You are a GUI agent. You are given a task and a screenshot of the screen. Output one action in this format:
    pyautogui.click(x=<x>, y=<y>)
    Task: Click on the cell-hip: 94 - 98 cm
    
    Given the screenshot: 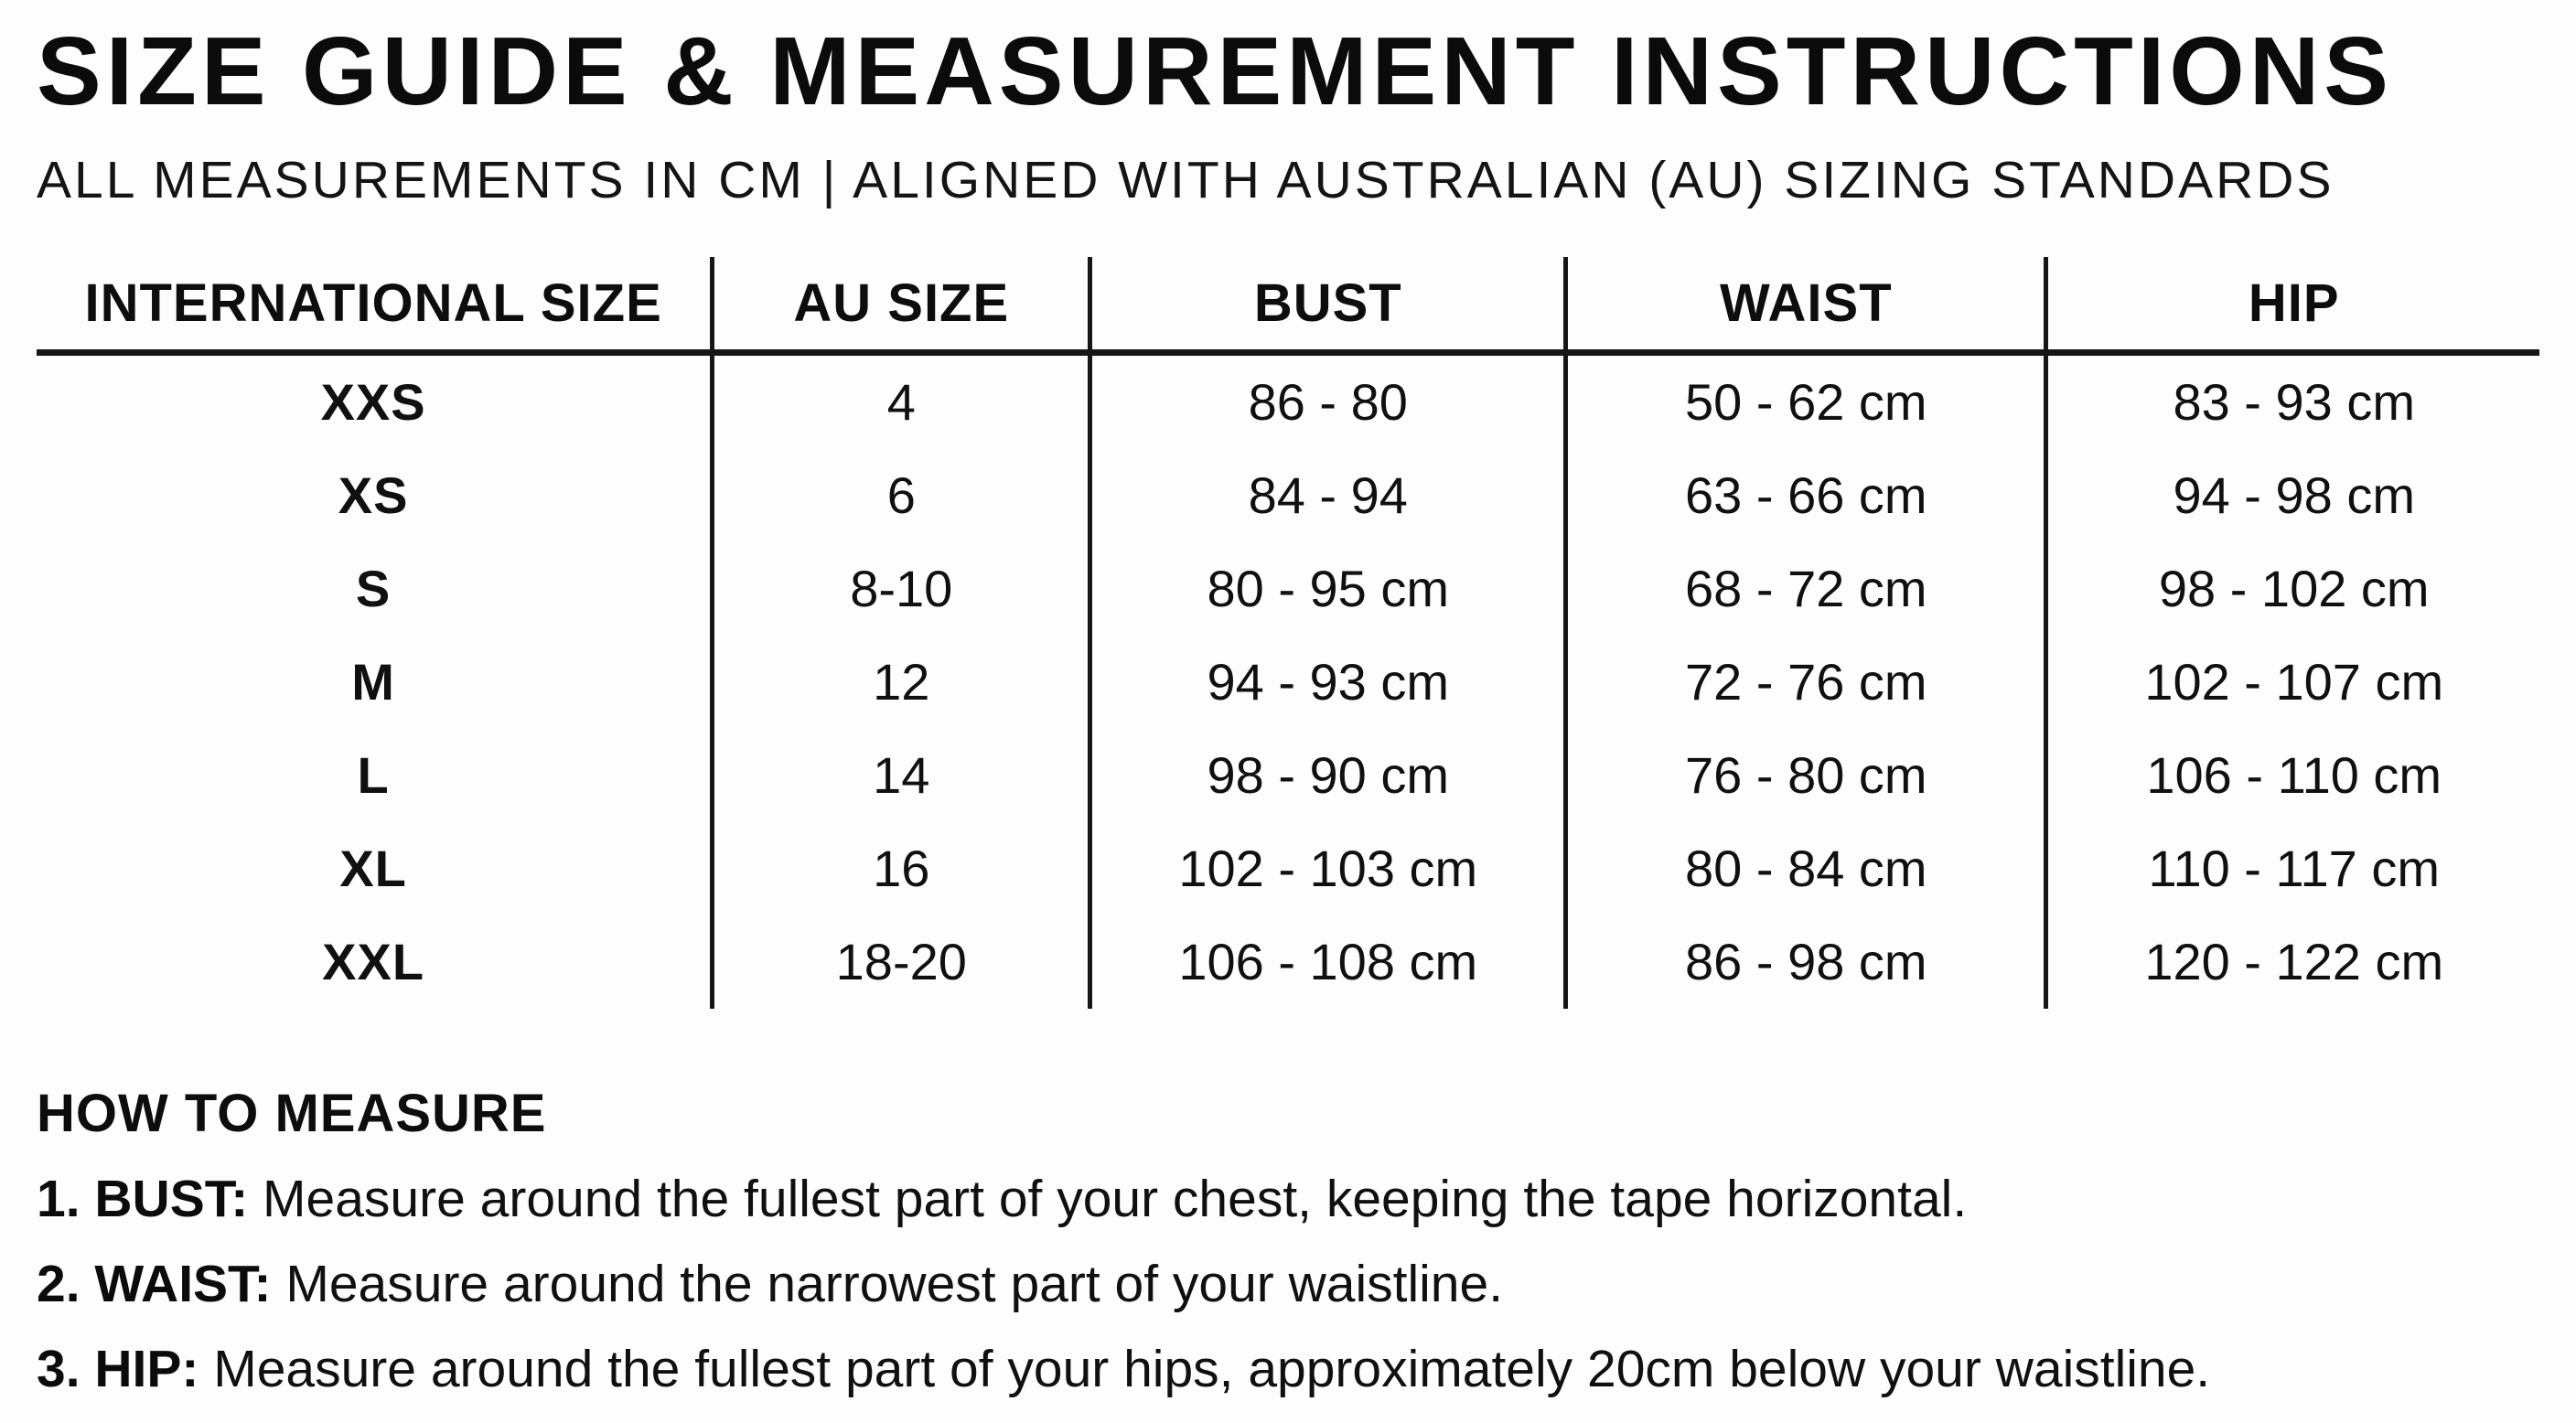 What is the action you would take?
    pyautogui.click(x=2292, y=495)
    